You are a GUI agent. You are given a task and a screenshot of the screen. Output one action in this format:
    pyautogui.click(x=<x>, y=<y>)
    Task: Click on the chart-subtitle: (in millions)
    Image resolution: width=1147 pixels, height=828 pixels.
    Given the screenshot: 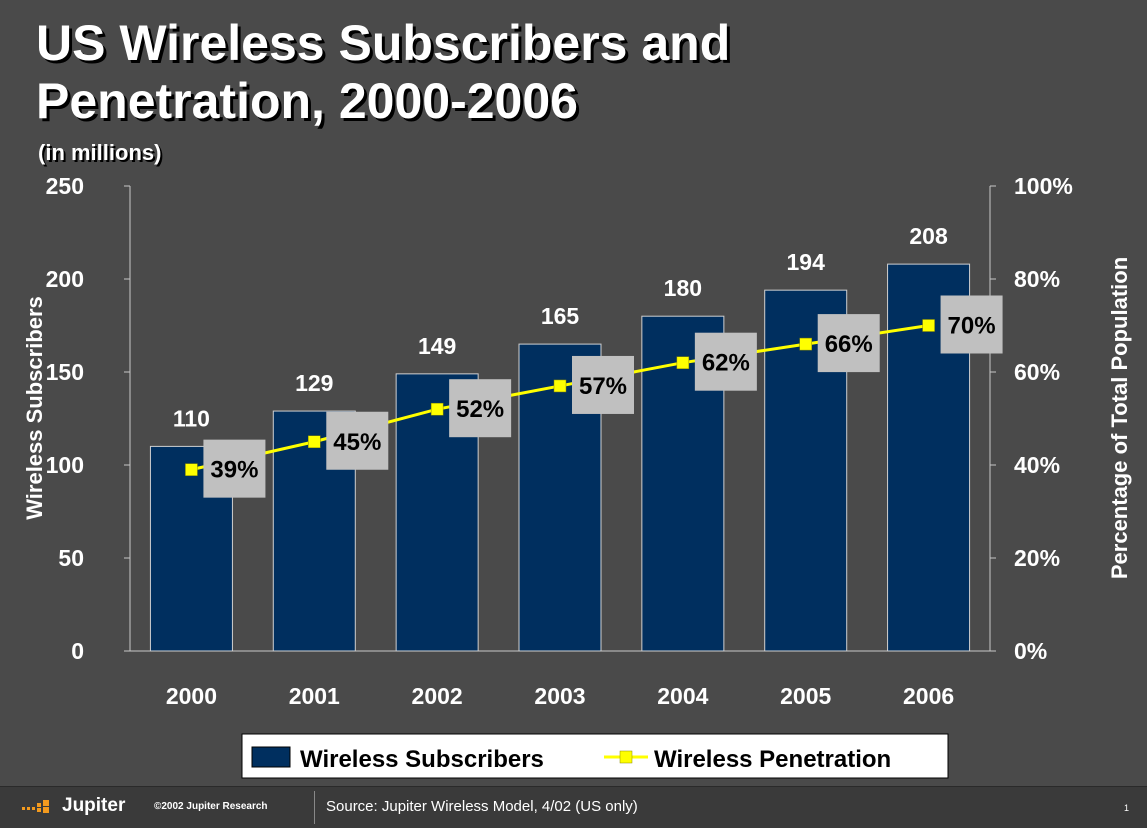 What is the action you would take?
    pyautogui.click(x=100, y=152)
    